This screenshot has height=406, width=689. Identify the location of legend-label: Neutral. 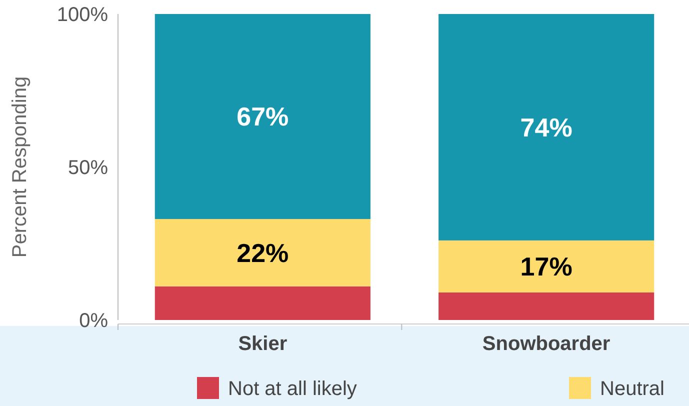
(632, 389).